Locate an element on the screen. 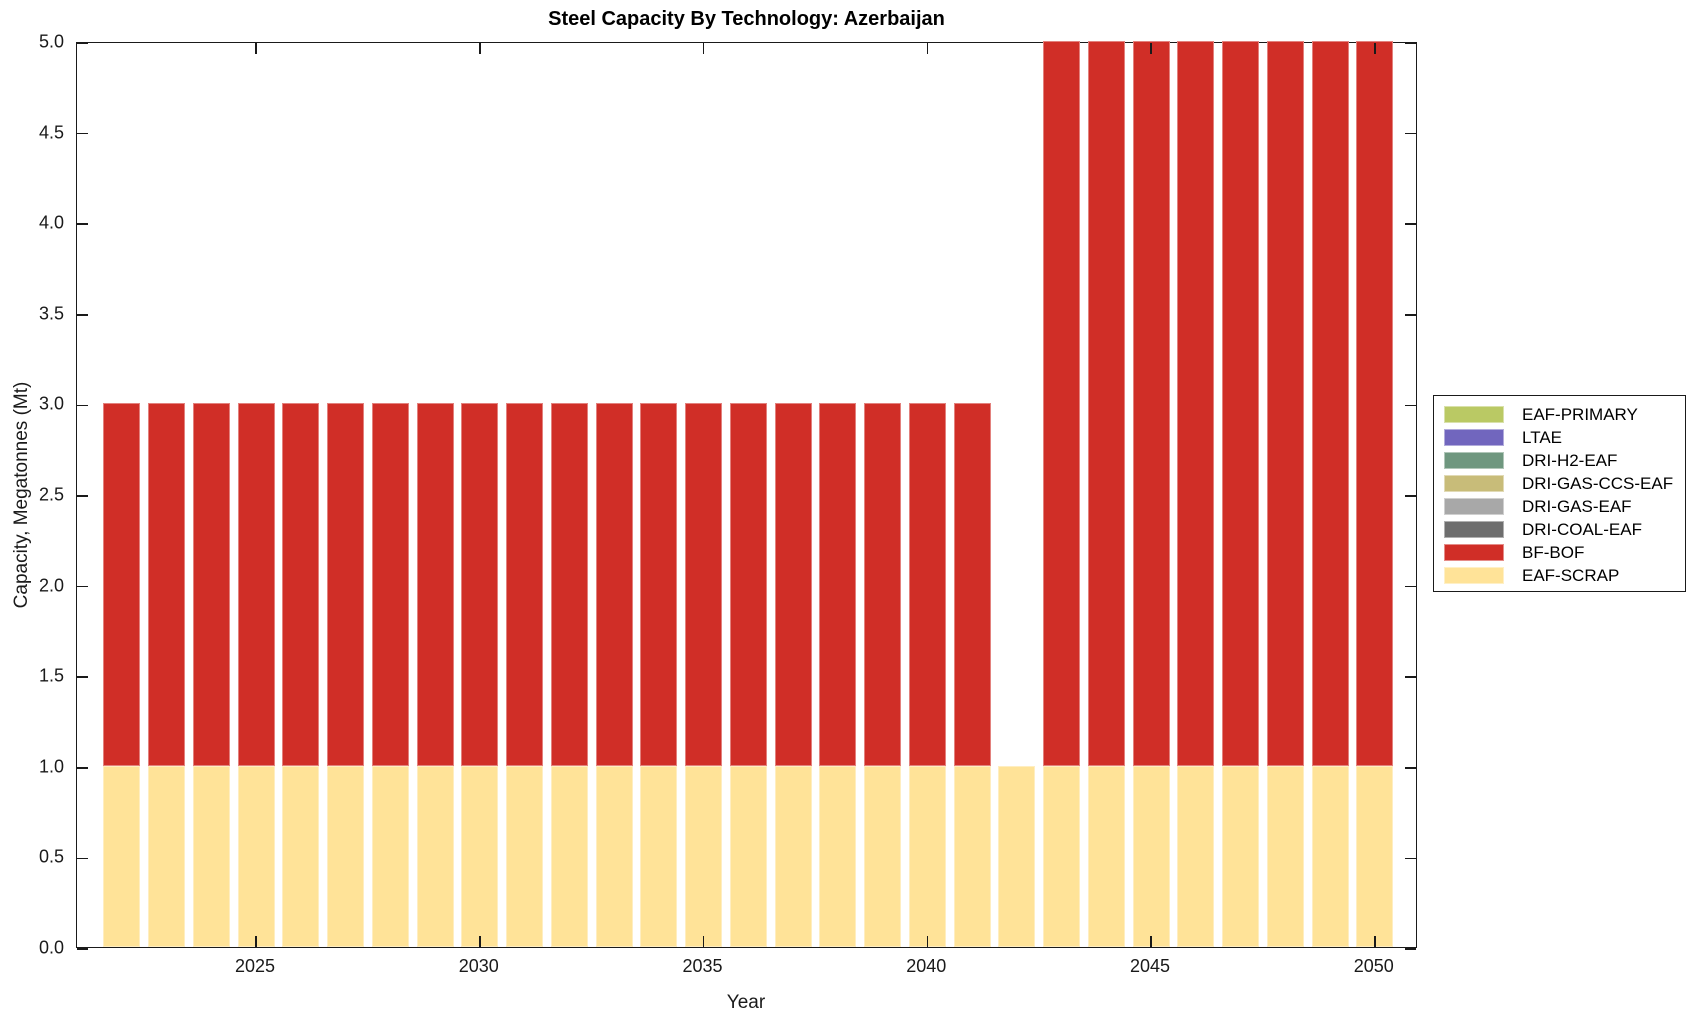 The height and width of the screenshot is (1021, 1696). legend-label: DRI-H2-EAF is located at coordinates (1570, 460).